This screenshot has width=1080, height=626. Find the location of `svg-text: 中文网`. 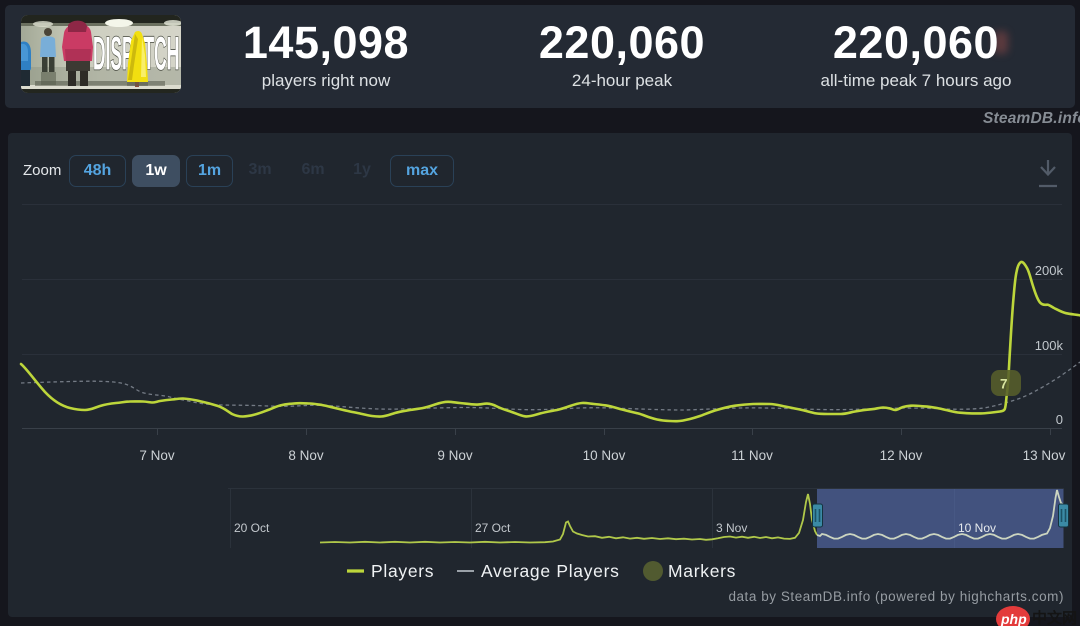

svg-text: 中文网 is located at coordinates (1054, 617).